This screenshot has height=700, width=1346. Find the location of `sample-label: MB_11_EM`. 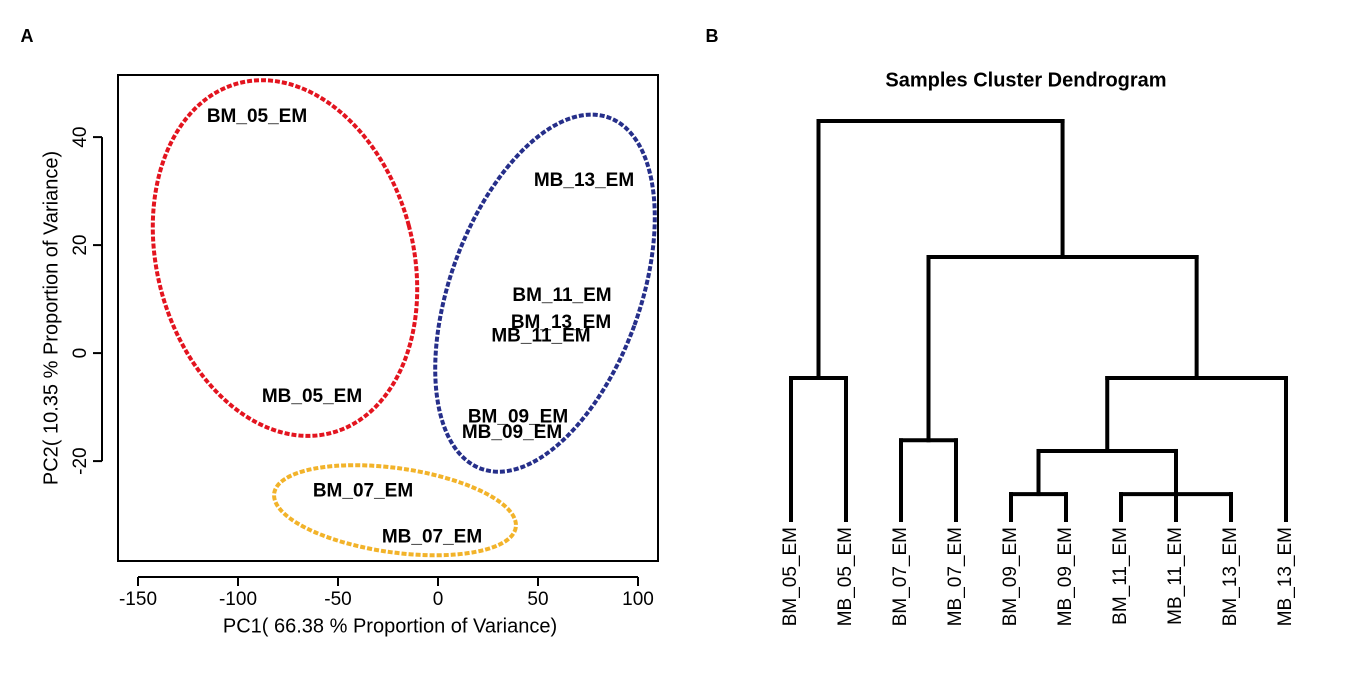

sample-label: MB_11_EM is located at coordinates (540, 335).